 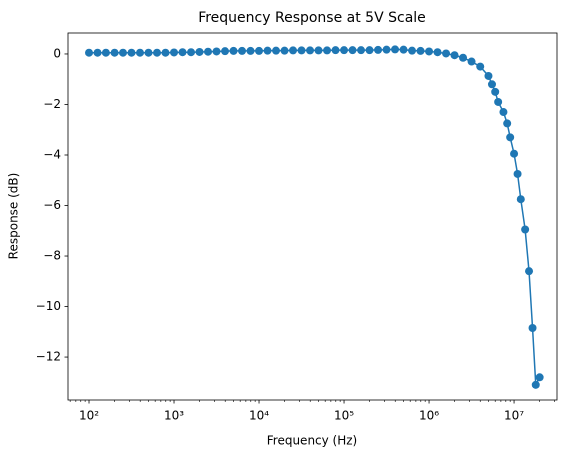 What do you see at coordinates (344, 416) in the screenshot?
I see `x-tick-label: 10⁵` at bounding box center [344, 416].